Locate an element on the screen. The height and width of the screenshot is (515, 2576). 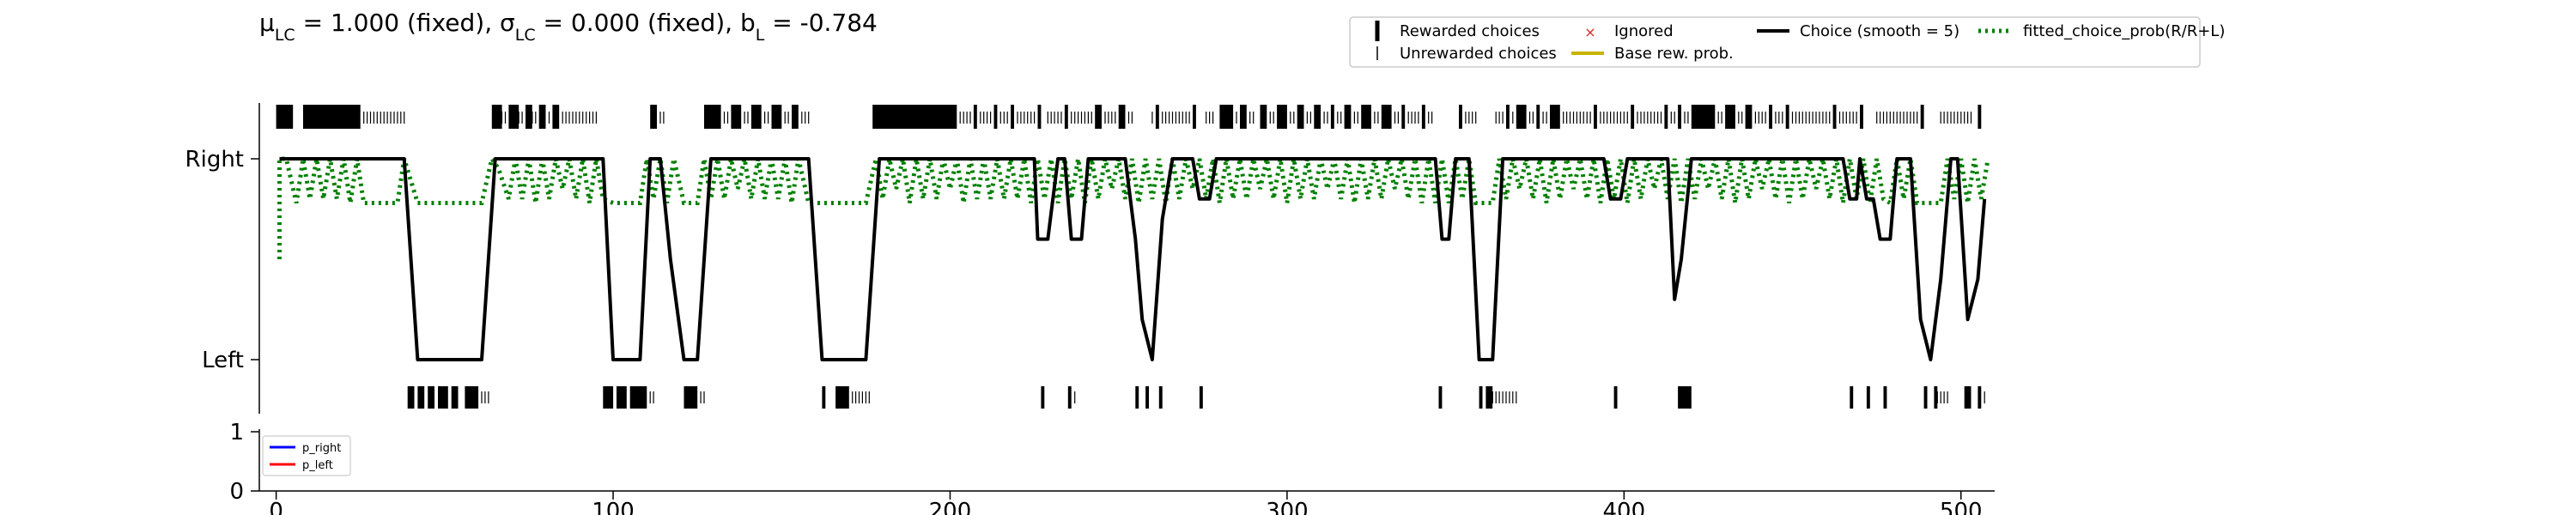
title-text: μ is located at coordinates (267, 23).